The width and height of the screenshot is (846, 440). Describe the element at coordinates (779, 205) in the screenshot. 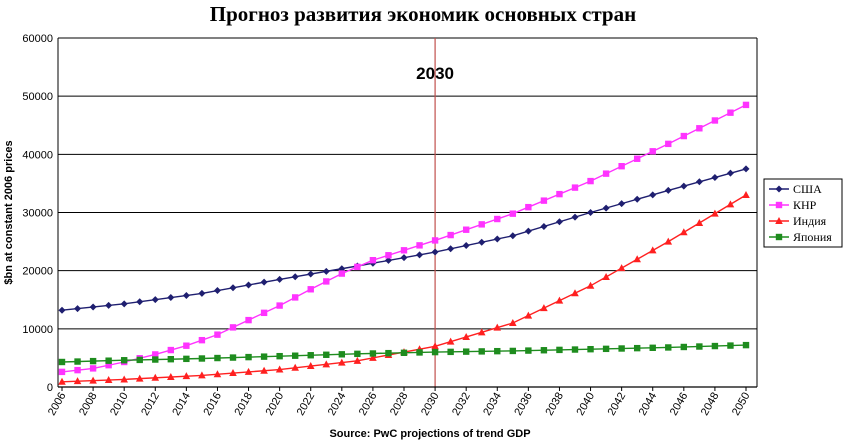

I see `legend-marker` at that location.